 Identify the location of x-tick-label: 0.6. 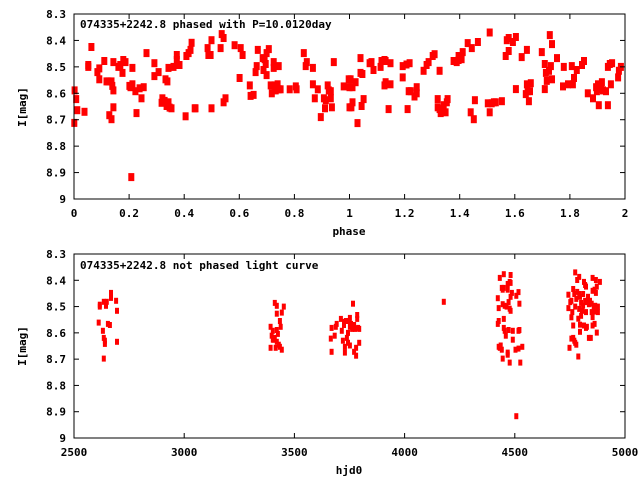
(239, 213).